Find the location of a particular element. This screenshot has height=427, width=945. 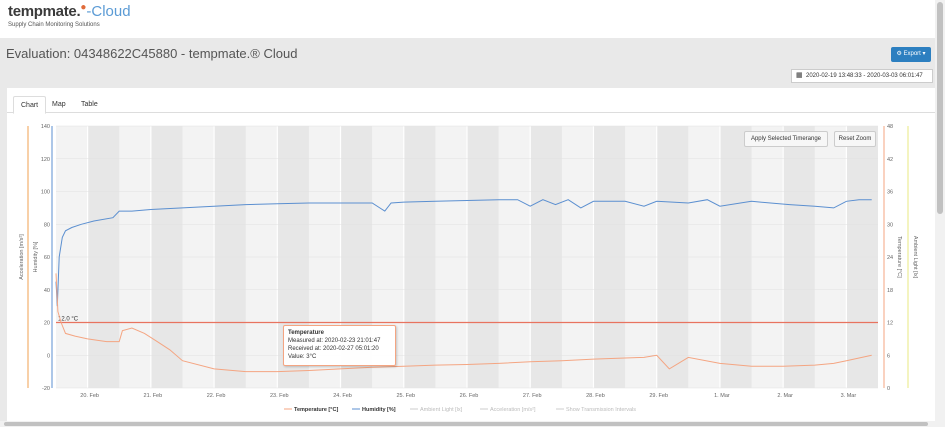

vertical-scrollbar is located at coordinates (940, 213).